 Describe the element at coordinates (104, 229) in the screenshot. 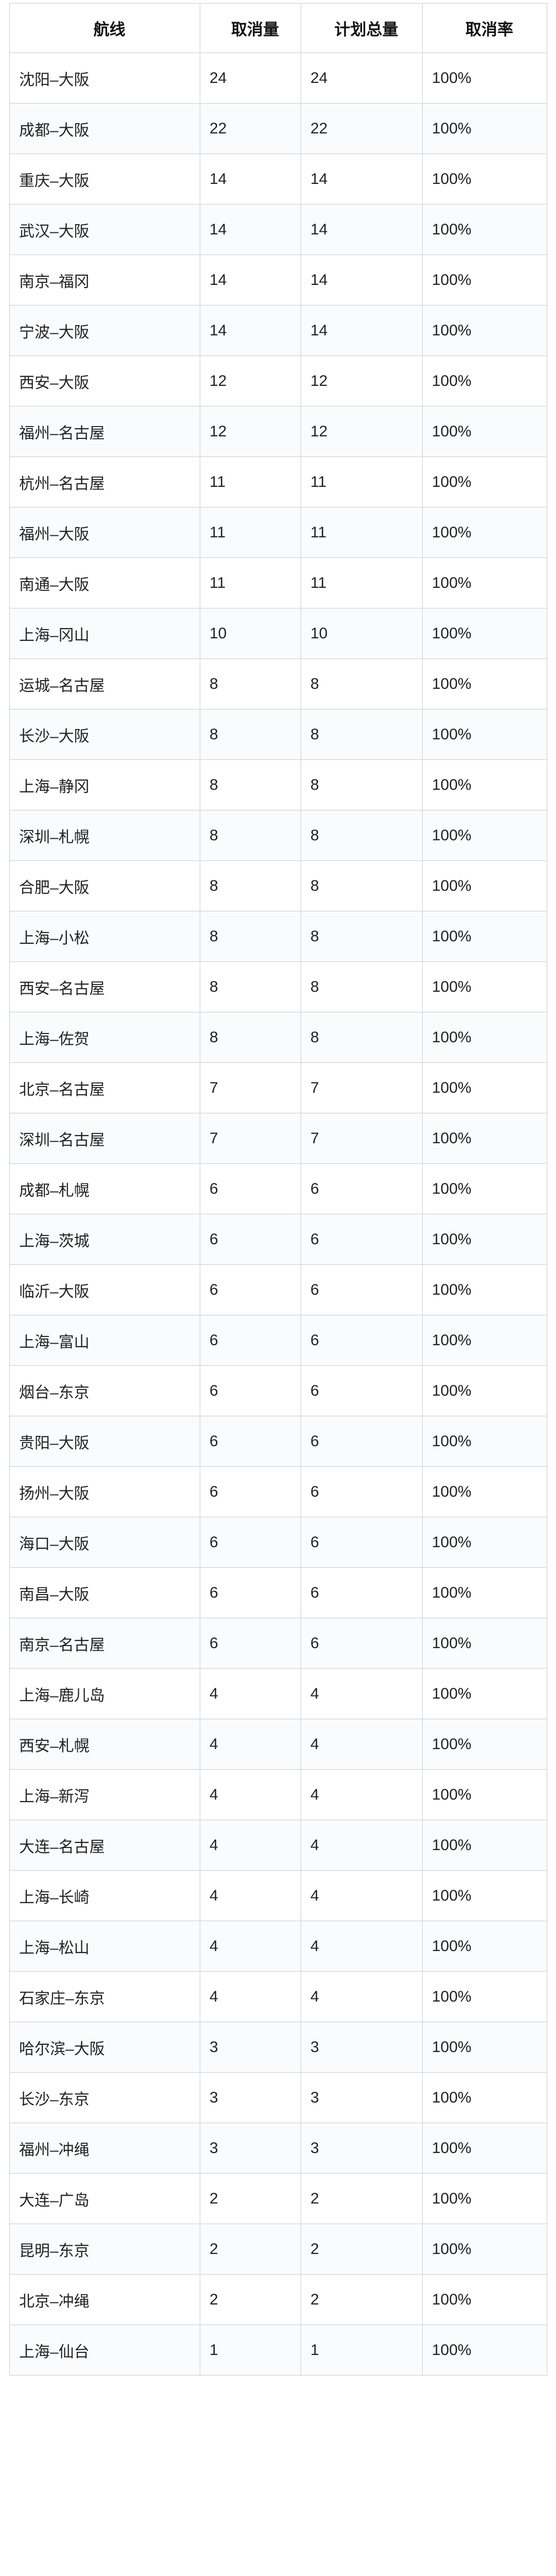

I see `cell-route: 武汉–大阪` at that location.